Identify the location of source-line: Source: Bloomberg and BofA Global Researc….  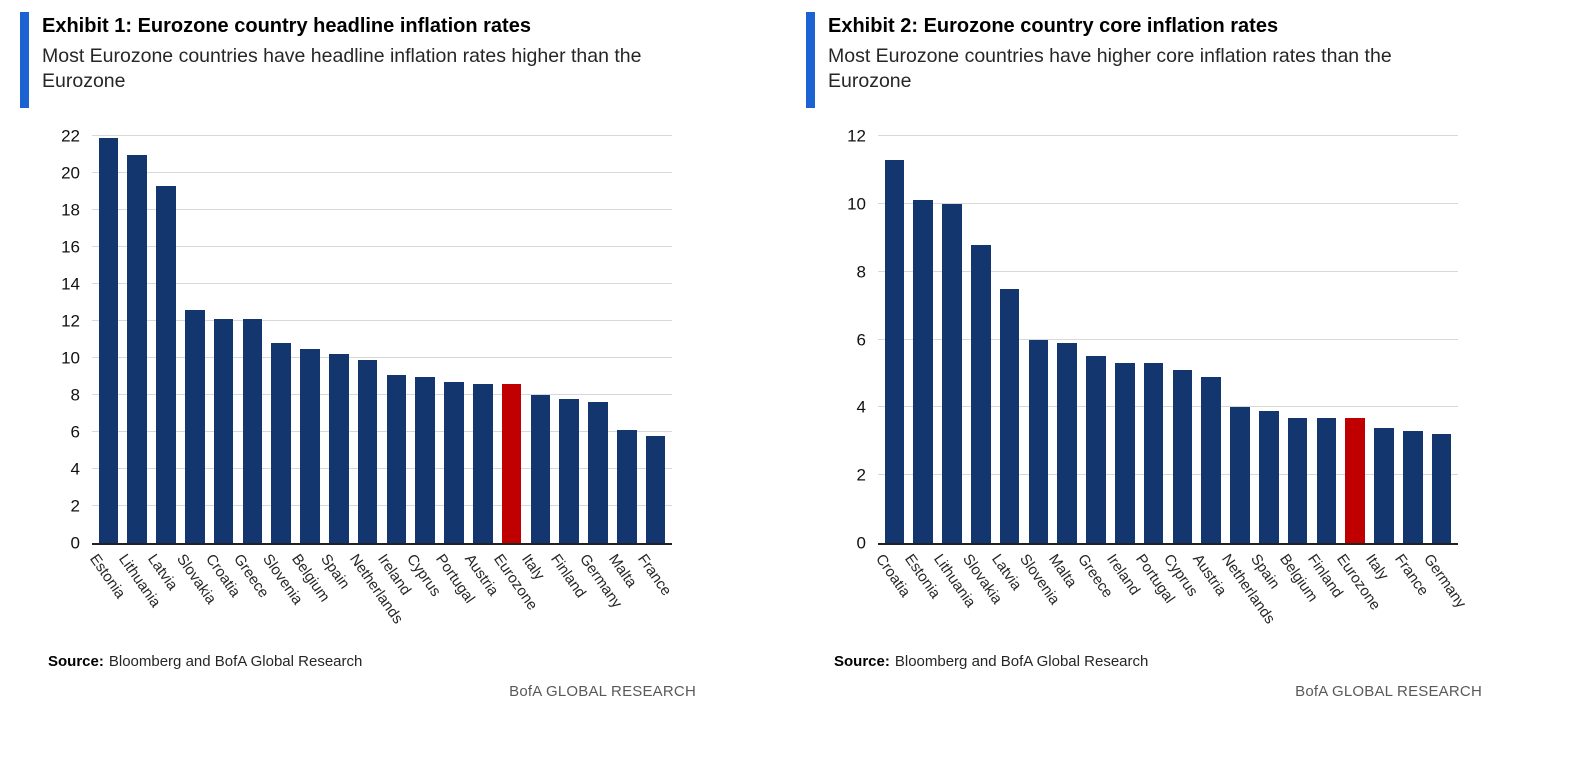
(1158, 661).